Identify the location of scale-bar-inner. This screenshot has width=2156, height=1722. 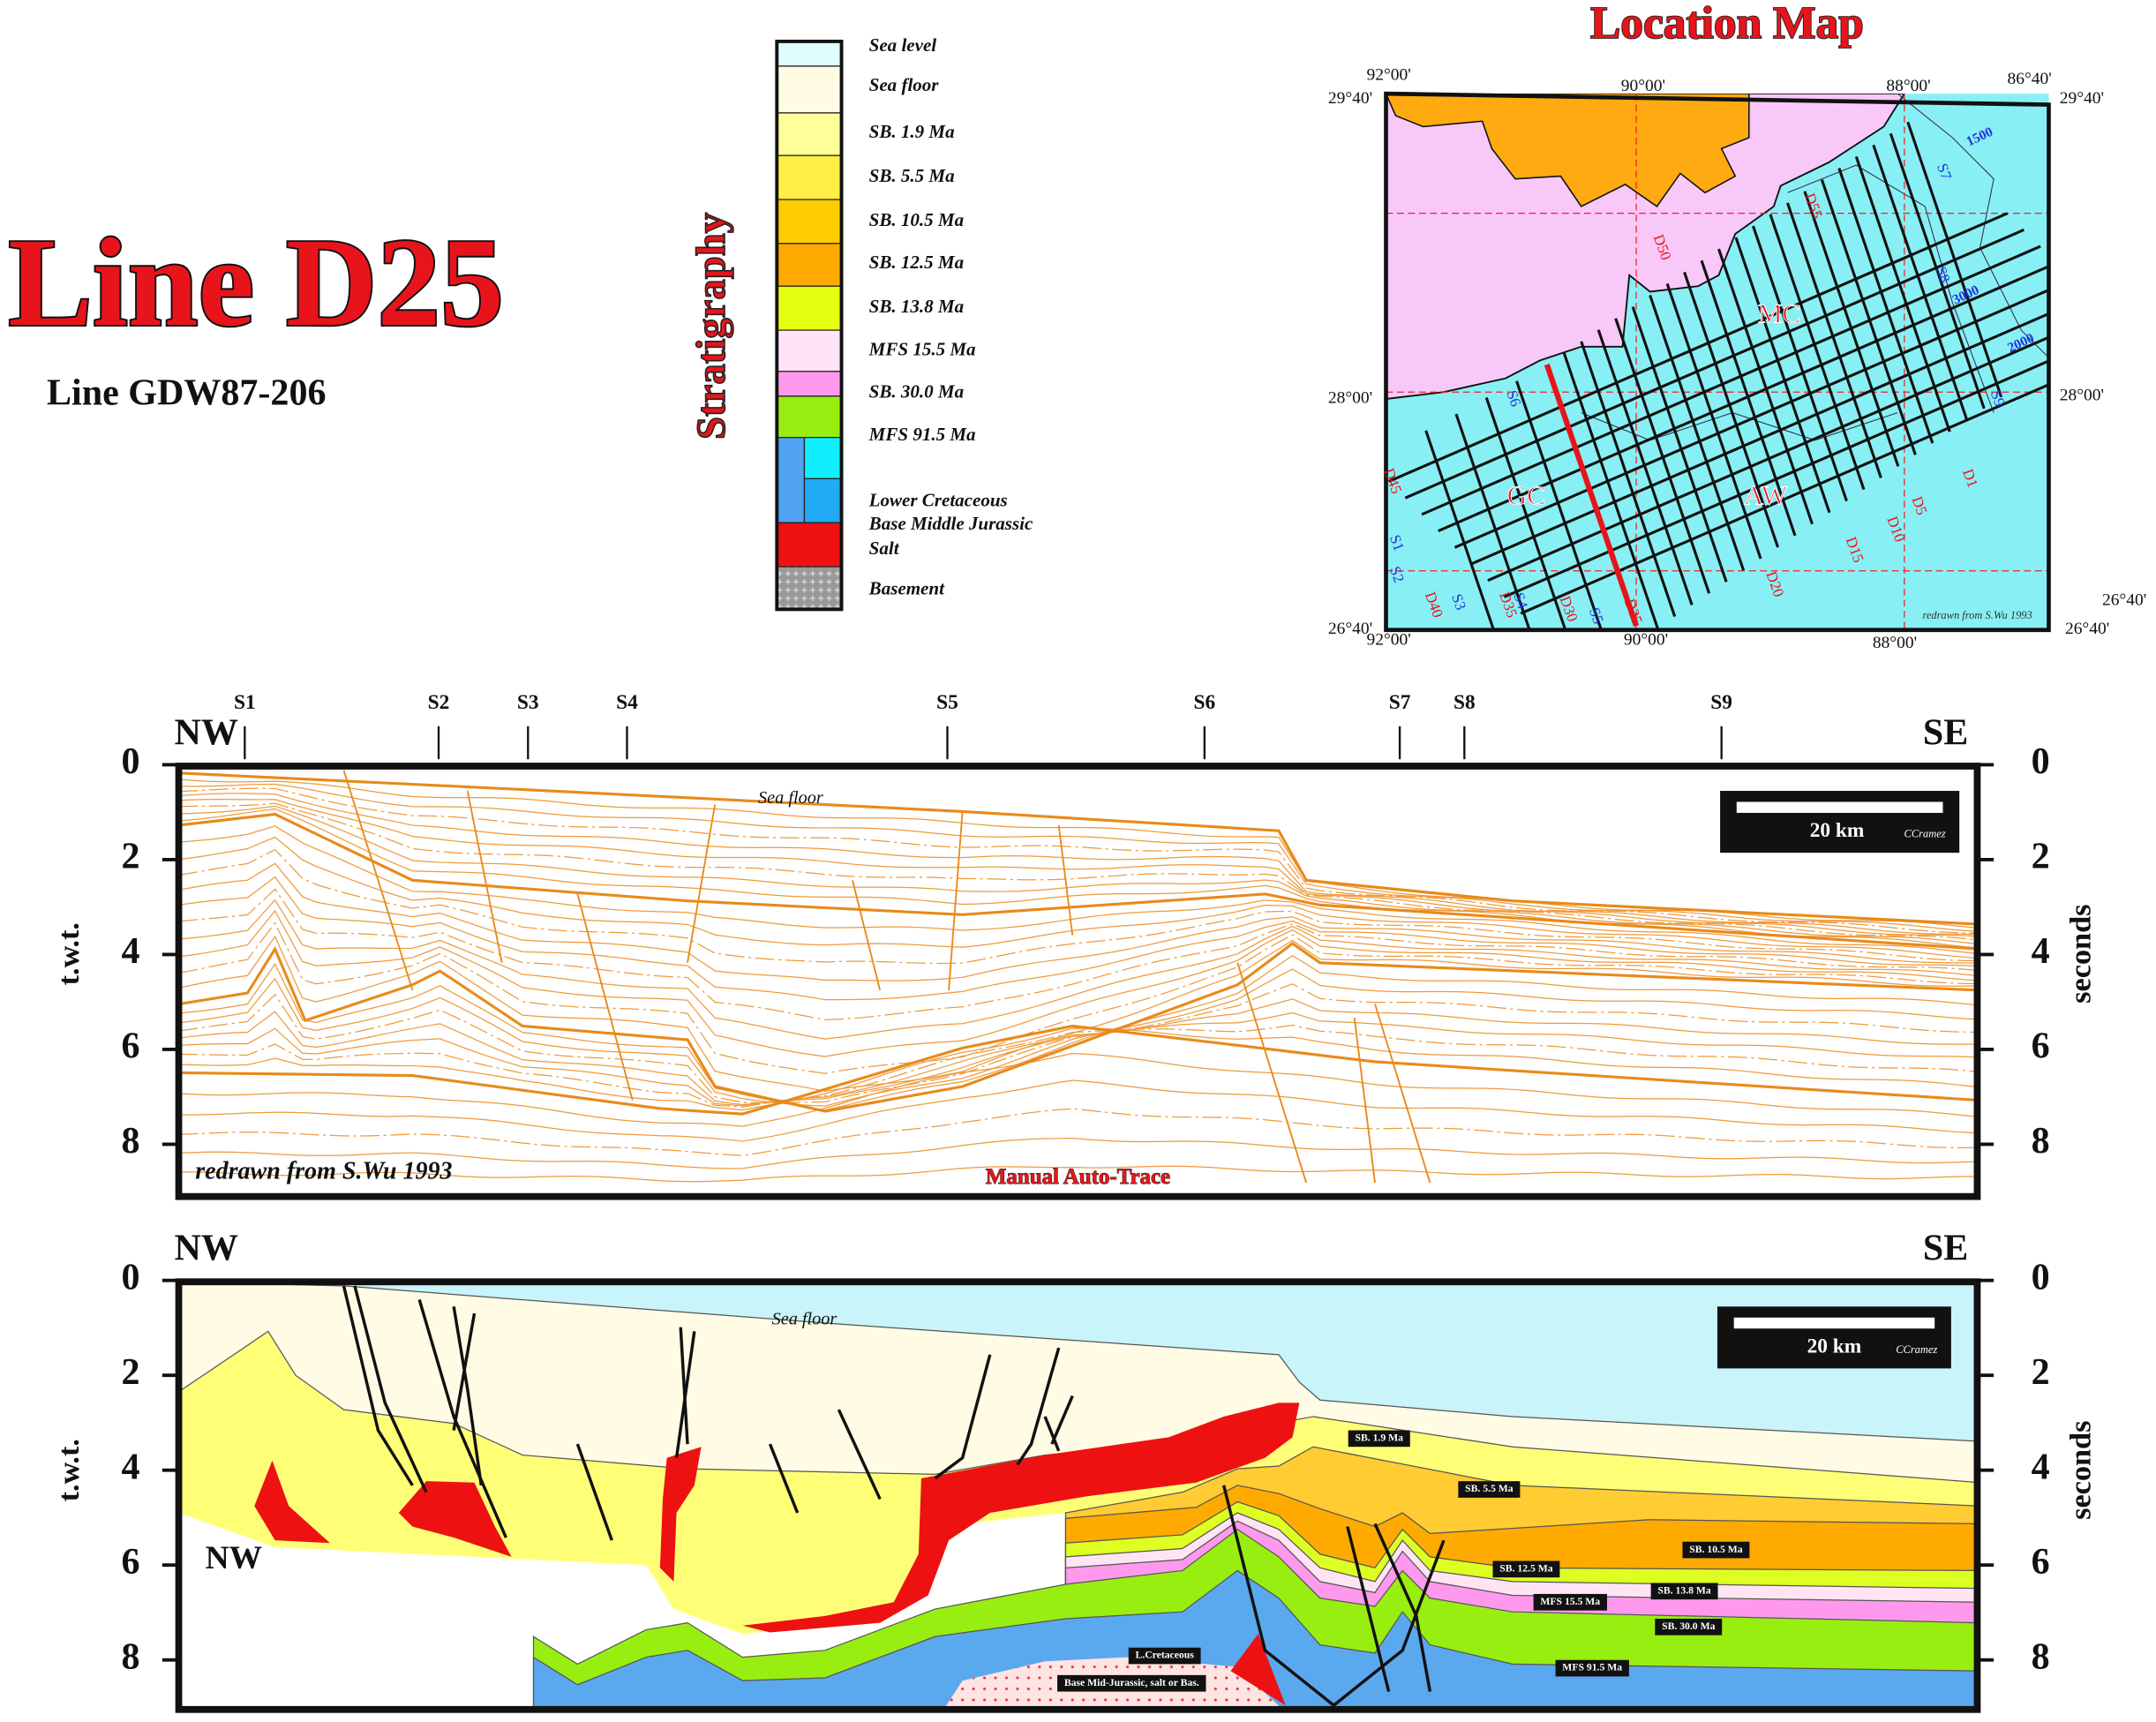
(1840, 807).